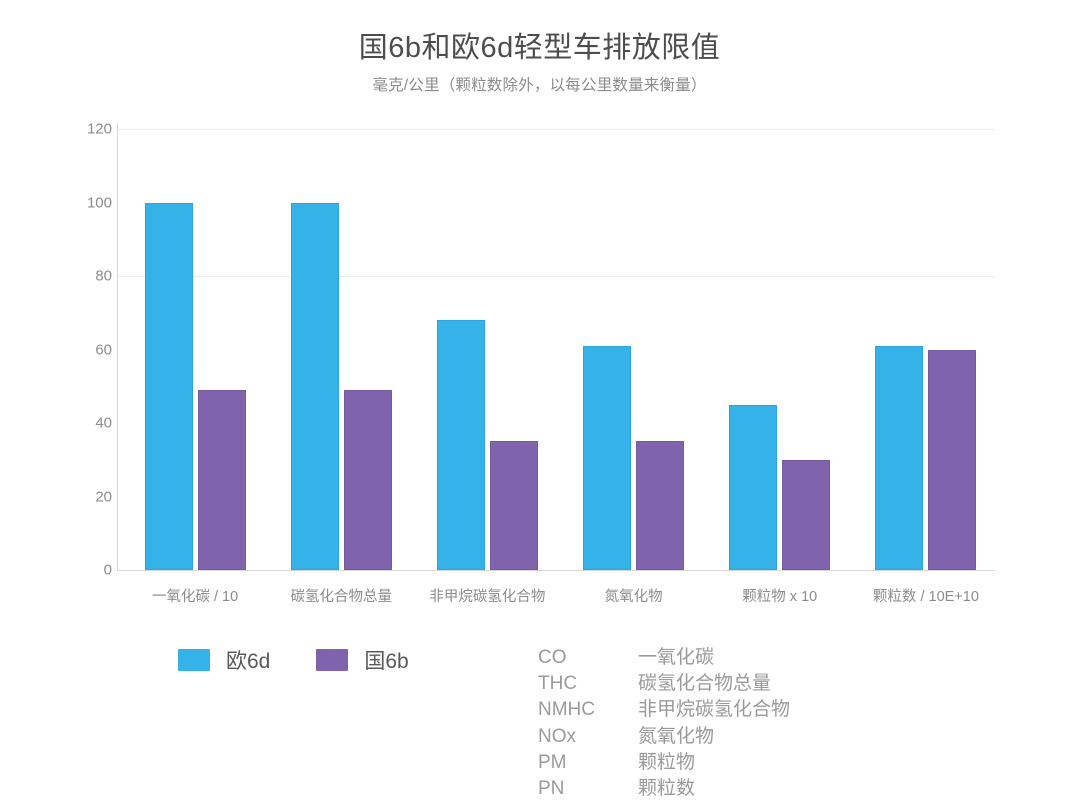 This screenshot has width=1079, height=808. I want to click on abbreviation-name: 碳氢化合物总量, so click(705, 684).